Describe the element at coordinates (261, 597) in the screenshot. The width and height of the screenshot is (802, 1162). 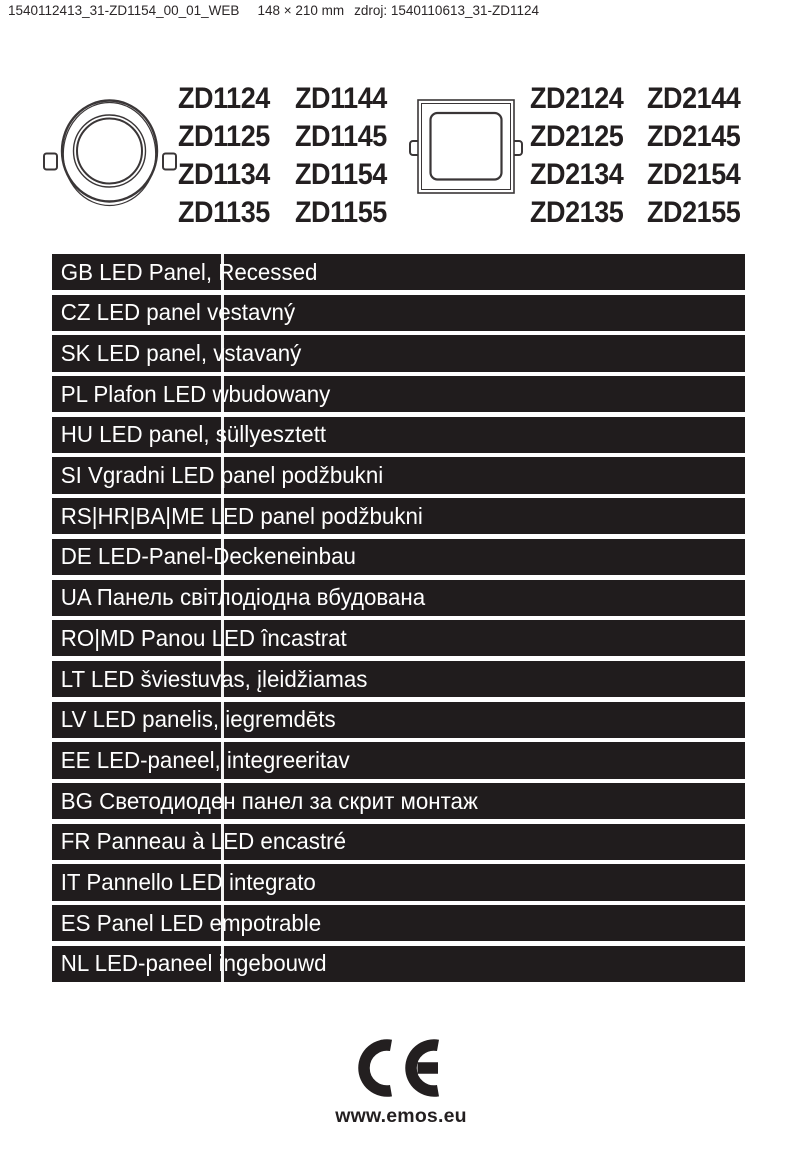
I see `product-name-translation: Панель світлодіодна вбудована` at that location.